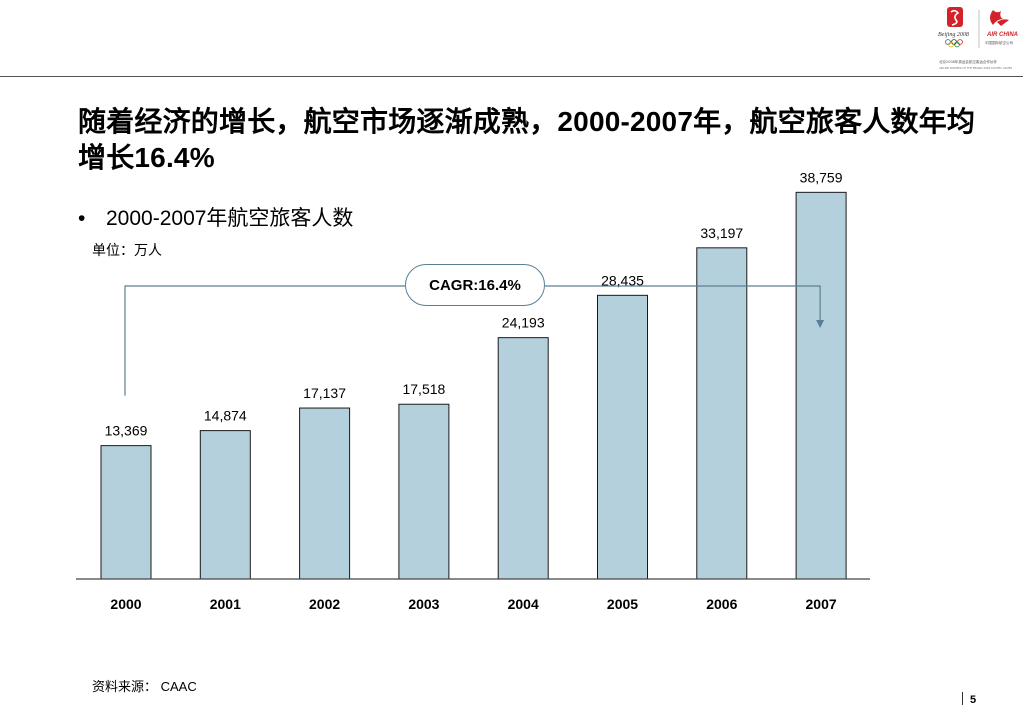 The width and height of the screenshot is (1023, 708). Describe the element at coordinates (126, 431) in the screenshot. I see `data-label-2000: 13,369` at that location.